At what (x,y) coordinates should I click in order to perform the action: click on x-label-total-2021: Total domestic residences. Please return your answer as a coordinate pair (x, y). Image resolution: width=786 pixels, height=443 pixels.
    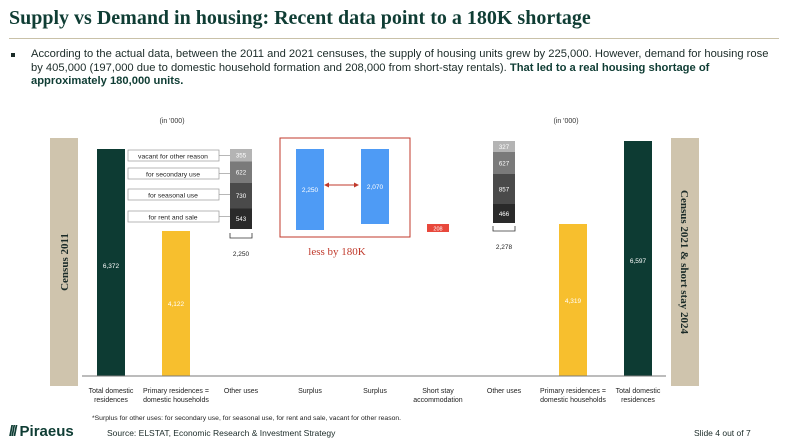
    Looking at the image, I should click on (638, 396).